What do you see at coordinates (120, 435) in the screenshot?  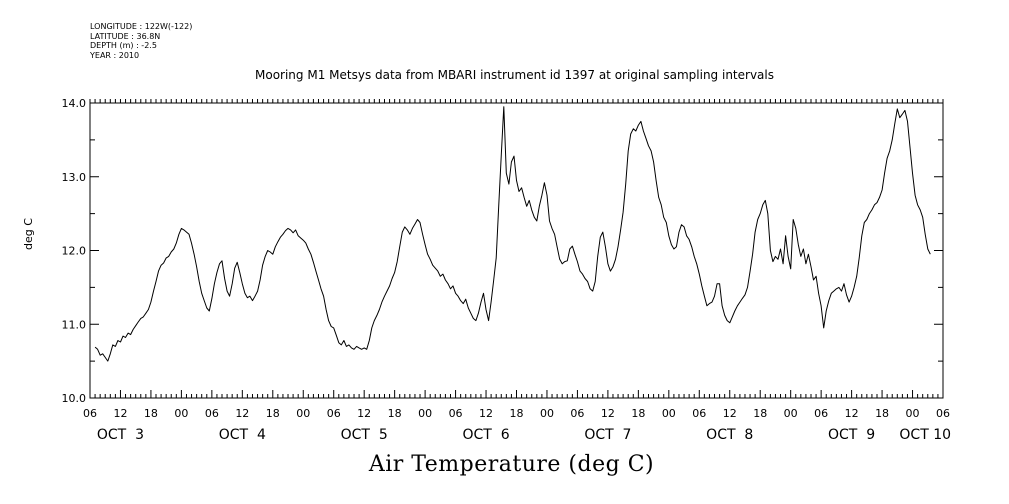 I see `x-day-label: OCT 3` at bounding box center [120, 435].